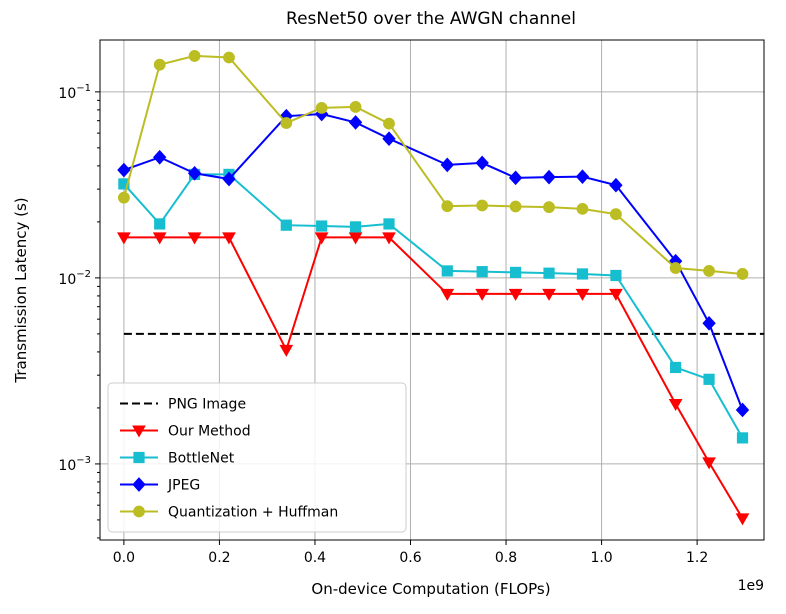 The width and height of the screenshot is (786, 614). I want to click on x-scale-multiplier: 1e9, so click(751, 586).